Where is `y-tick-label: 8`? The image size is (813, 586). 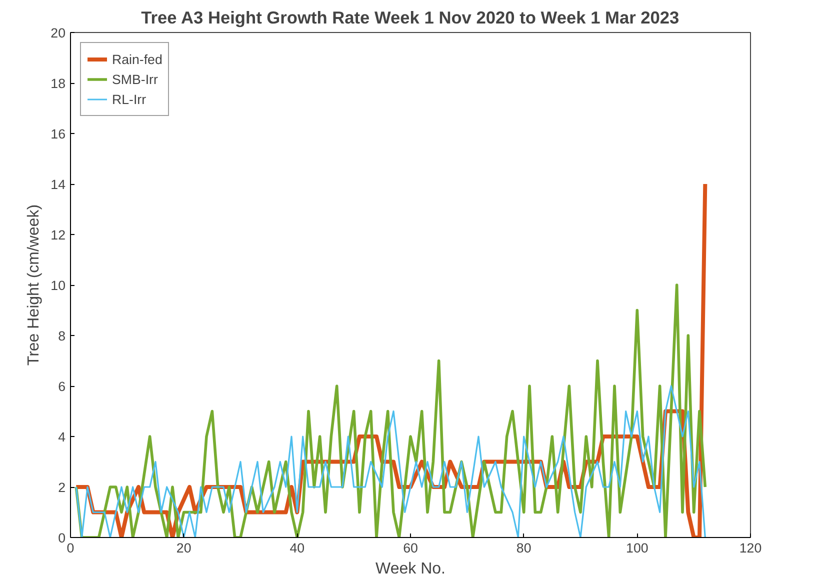 y-tick-label: 8 is located at coordinates (62, 336).